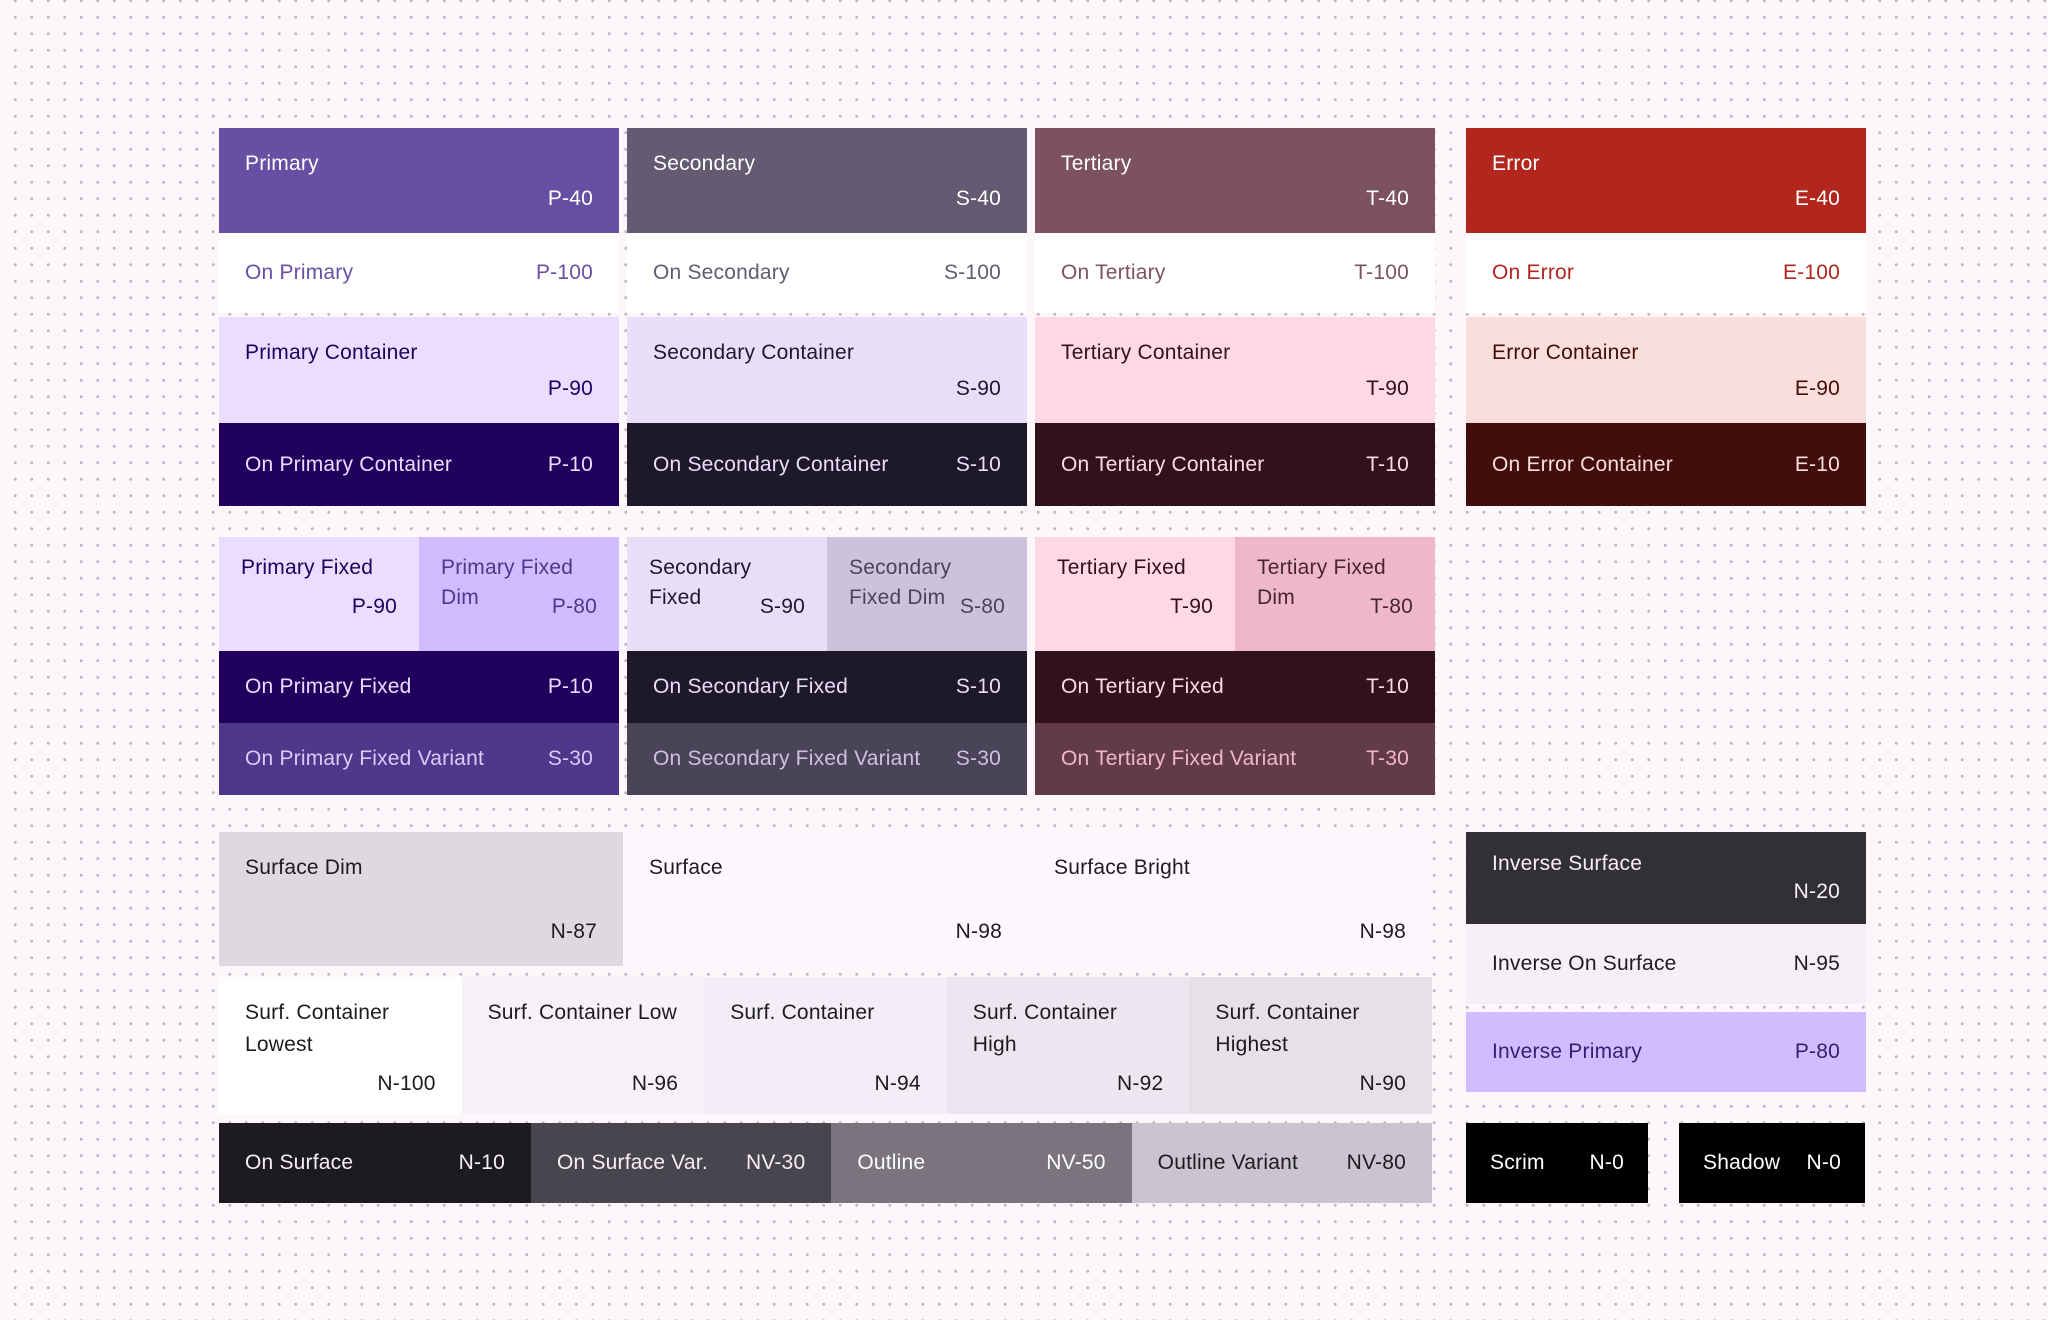  What do you see at coordinates (583, 1045) in the screenshot?
I see `swatch-surface-container-low: Surf. Container Low N-96` at bounding box center [583, 1045].